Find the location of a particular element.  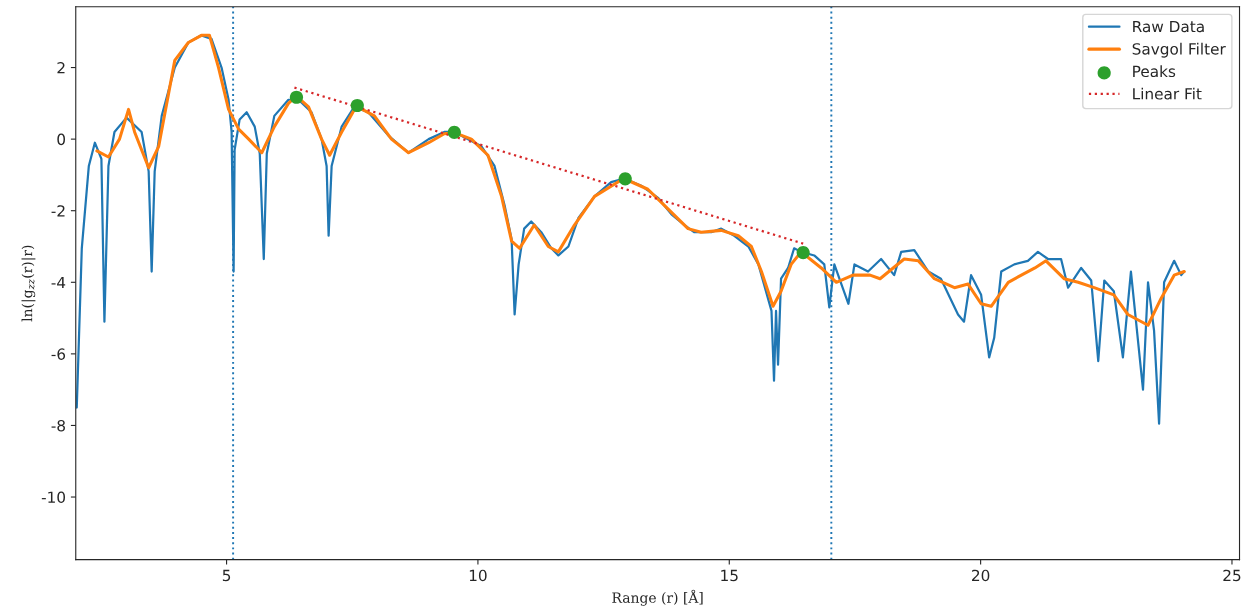

legend-label: Peaks is located at coordinates (1154, 71).